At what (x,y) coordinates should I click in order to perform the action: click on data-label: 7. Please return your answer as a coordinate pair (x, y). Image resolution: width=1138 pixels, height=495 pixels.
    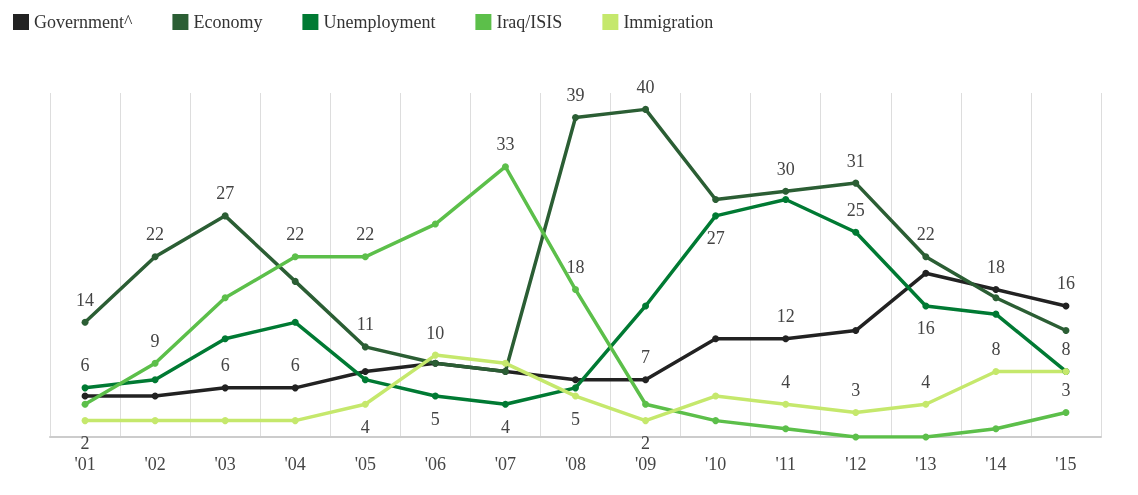
    Looking at the image, I should click on (646, 357).